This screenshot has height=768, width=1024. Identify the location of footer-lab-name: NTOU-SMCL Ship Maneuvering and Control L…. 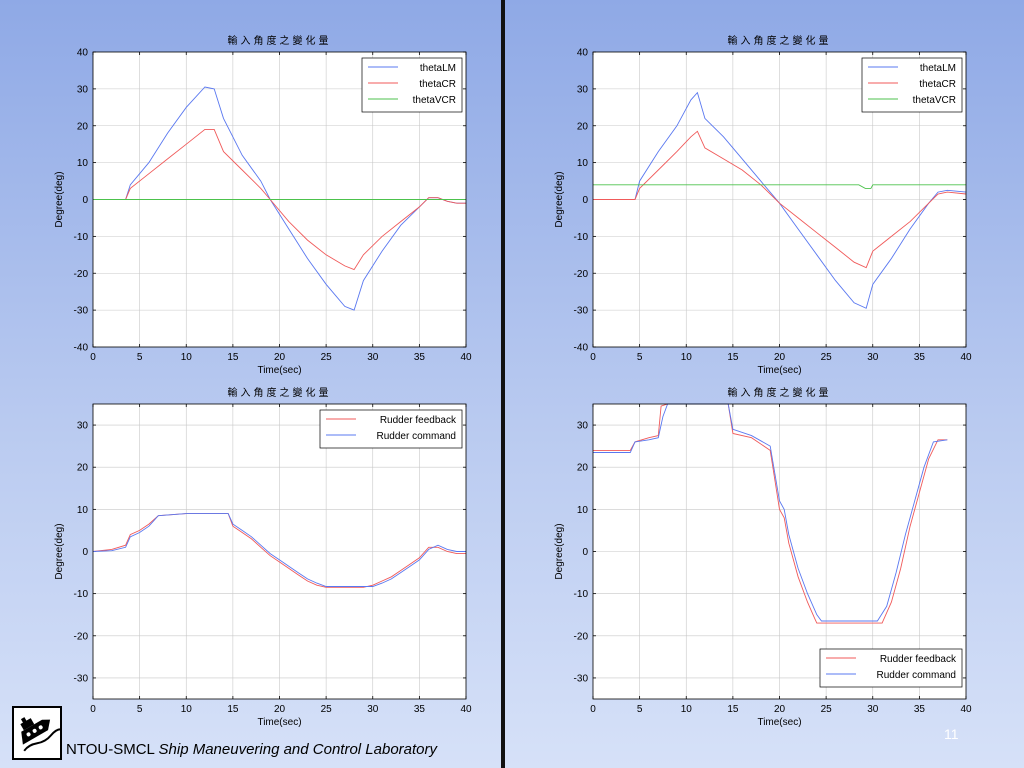
(251, 749).